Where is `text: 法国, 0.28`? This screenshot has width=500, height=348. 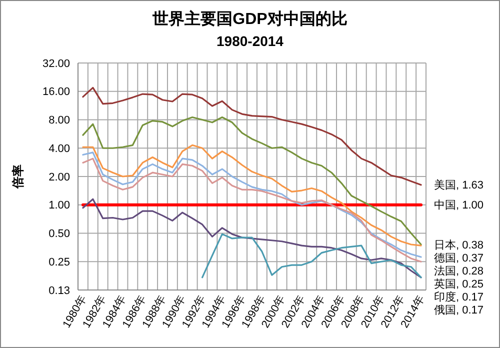
text: 法国, 0.28 is located at coordinates (459, 271).